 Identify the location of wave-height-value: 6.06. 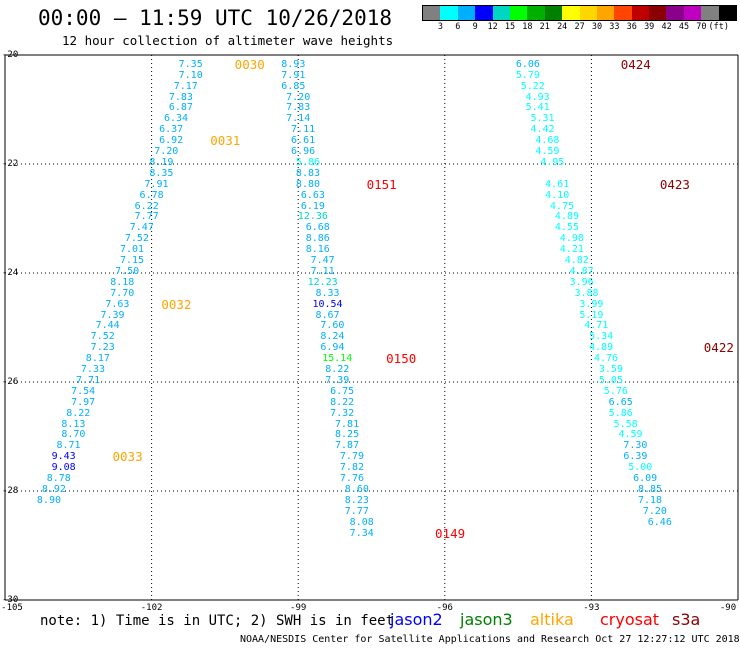
(527, 64).